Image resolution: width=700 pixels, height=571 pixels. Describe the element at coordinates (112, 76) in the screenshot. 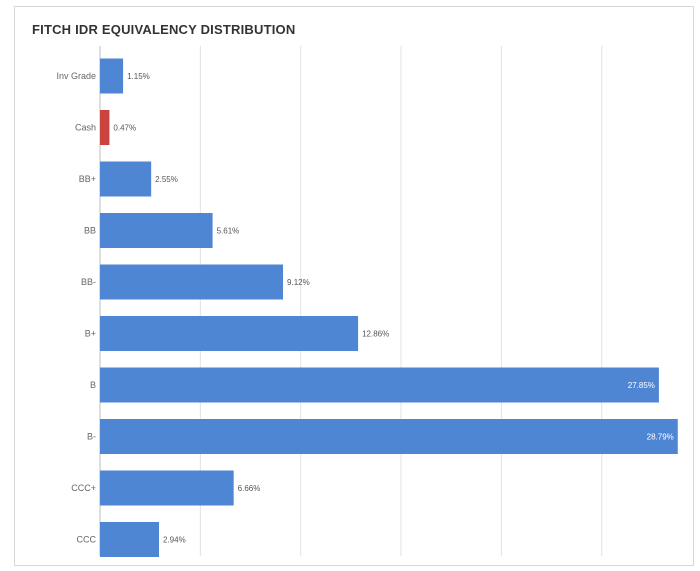

I see `bar-inv-grade` at that location.